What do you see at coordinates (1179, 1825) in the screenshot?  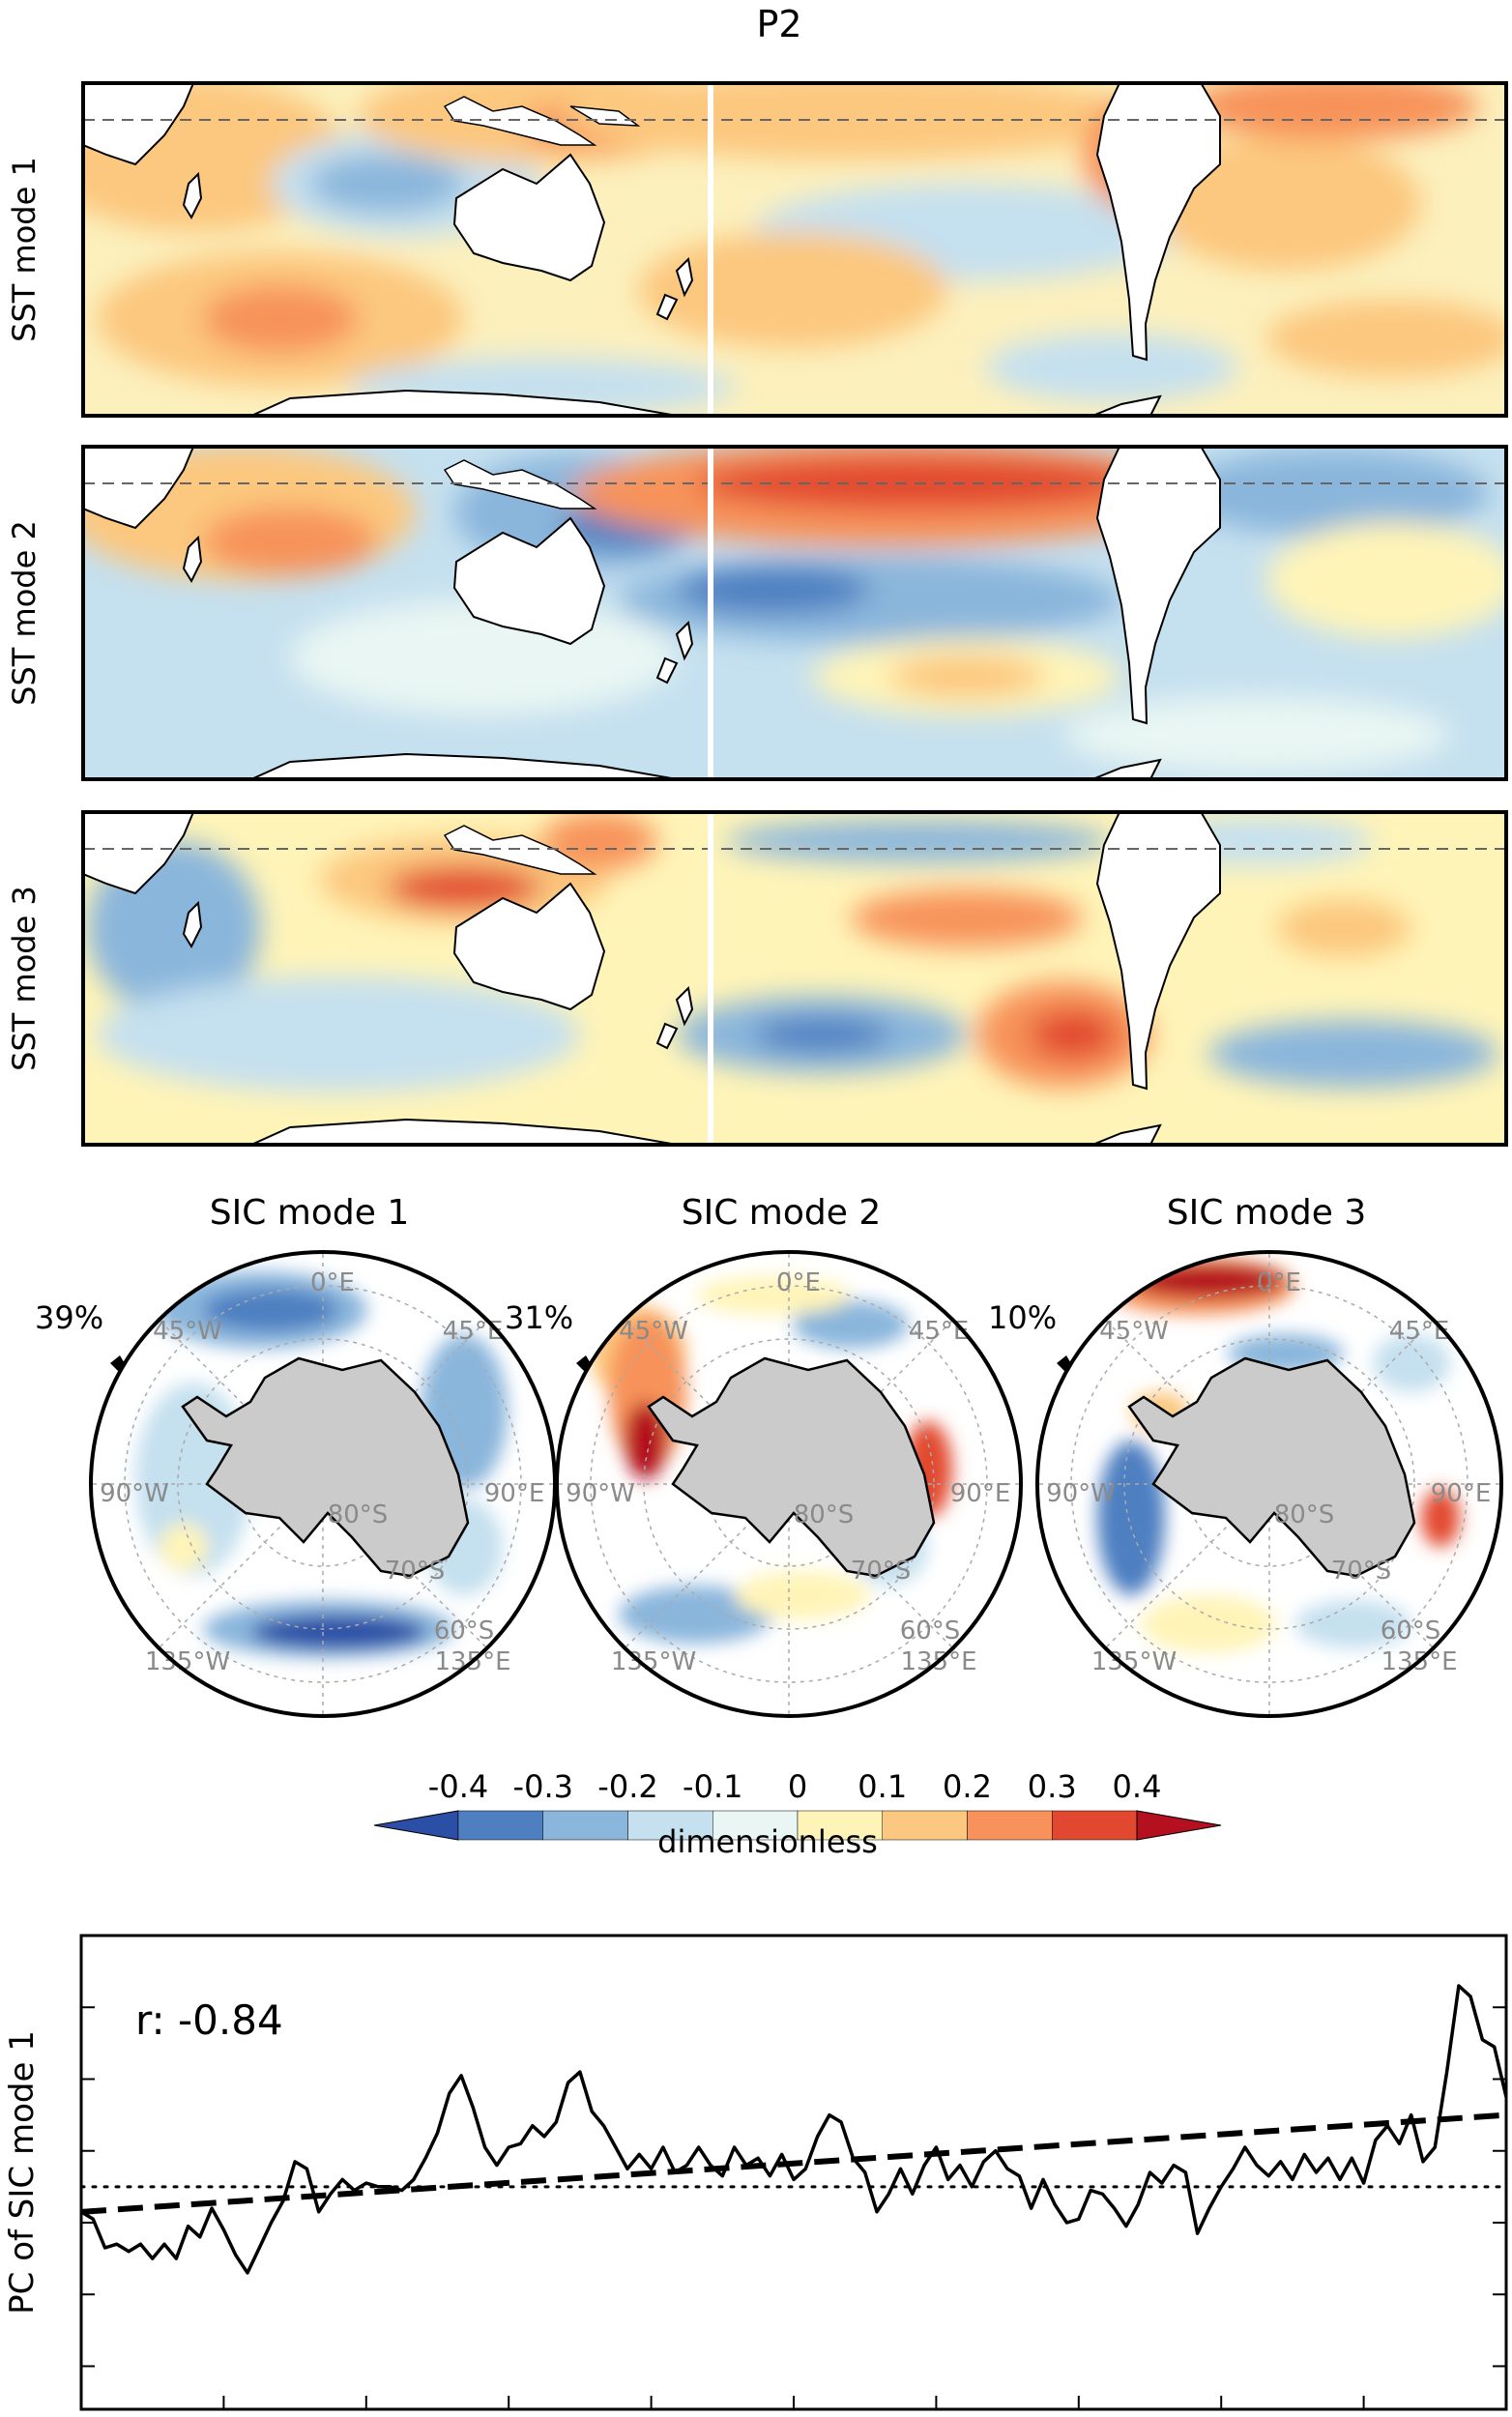 I see `colorbar-extend-max` at bounding box center [1179, 1825].